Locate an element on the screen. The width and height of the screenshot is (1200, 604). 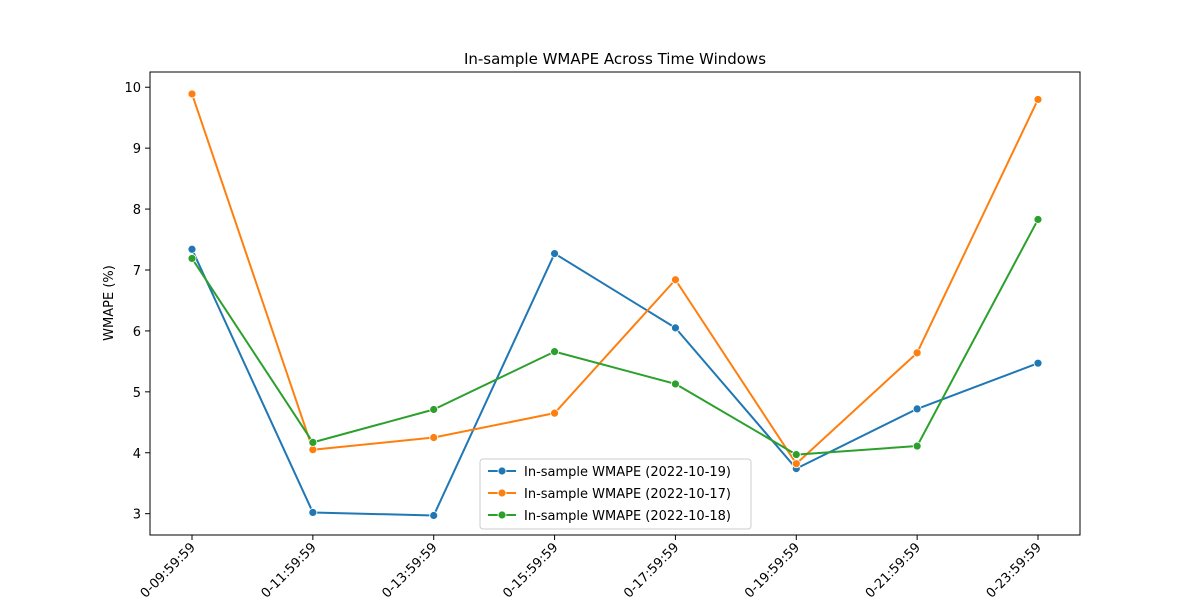
y-tick-label: 8 is located at coordinates (137, 210).